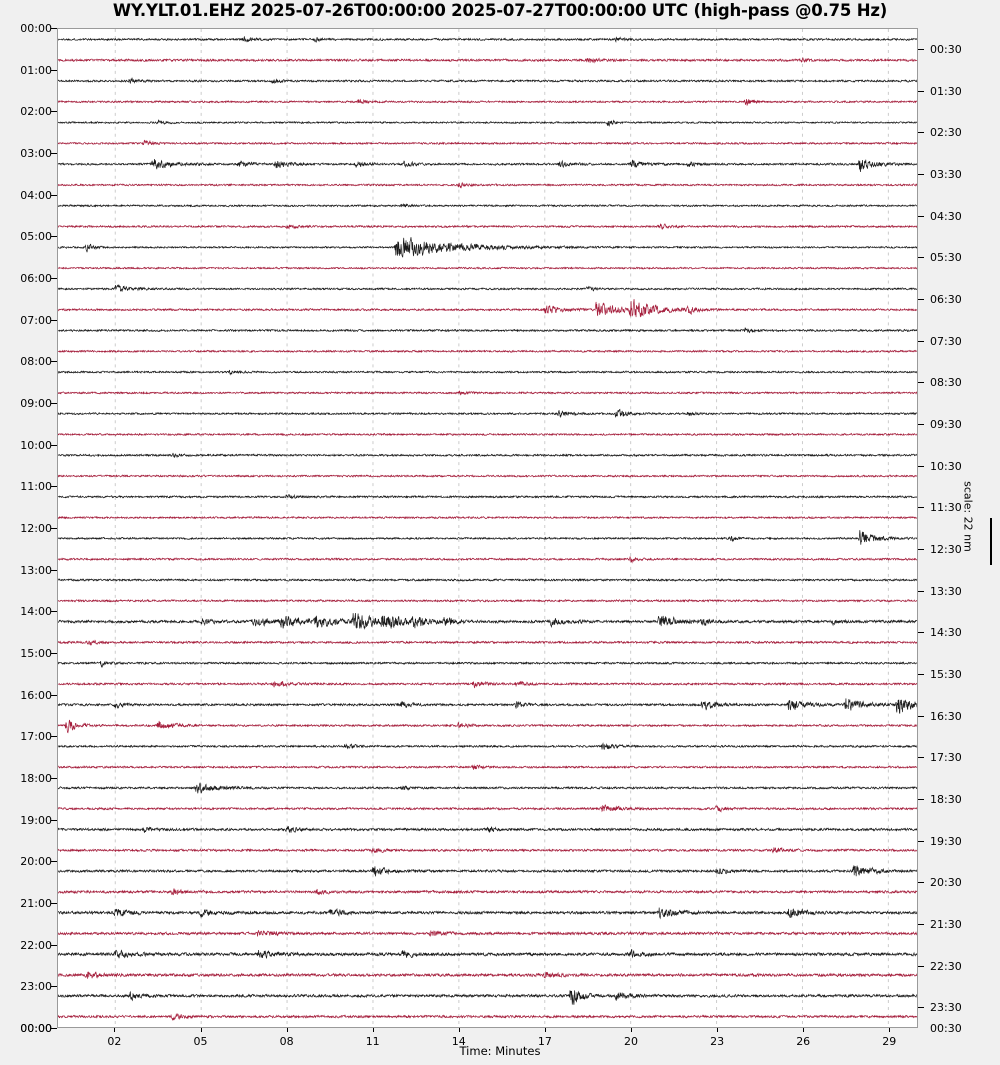 This screenshot has width=1000, height=1065. What do you see at coordinates (991, 541) in the screenshot?
I see `scale-bar` at bounding box center [991, 541].